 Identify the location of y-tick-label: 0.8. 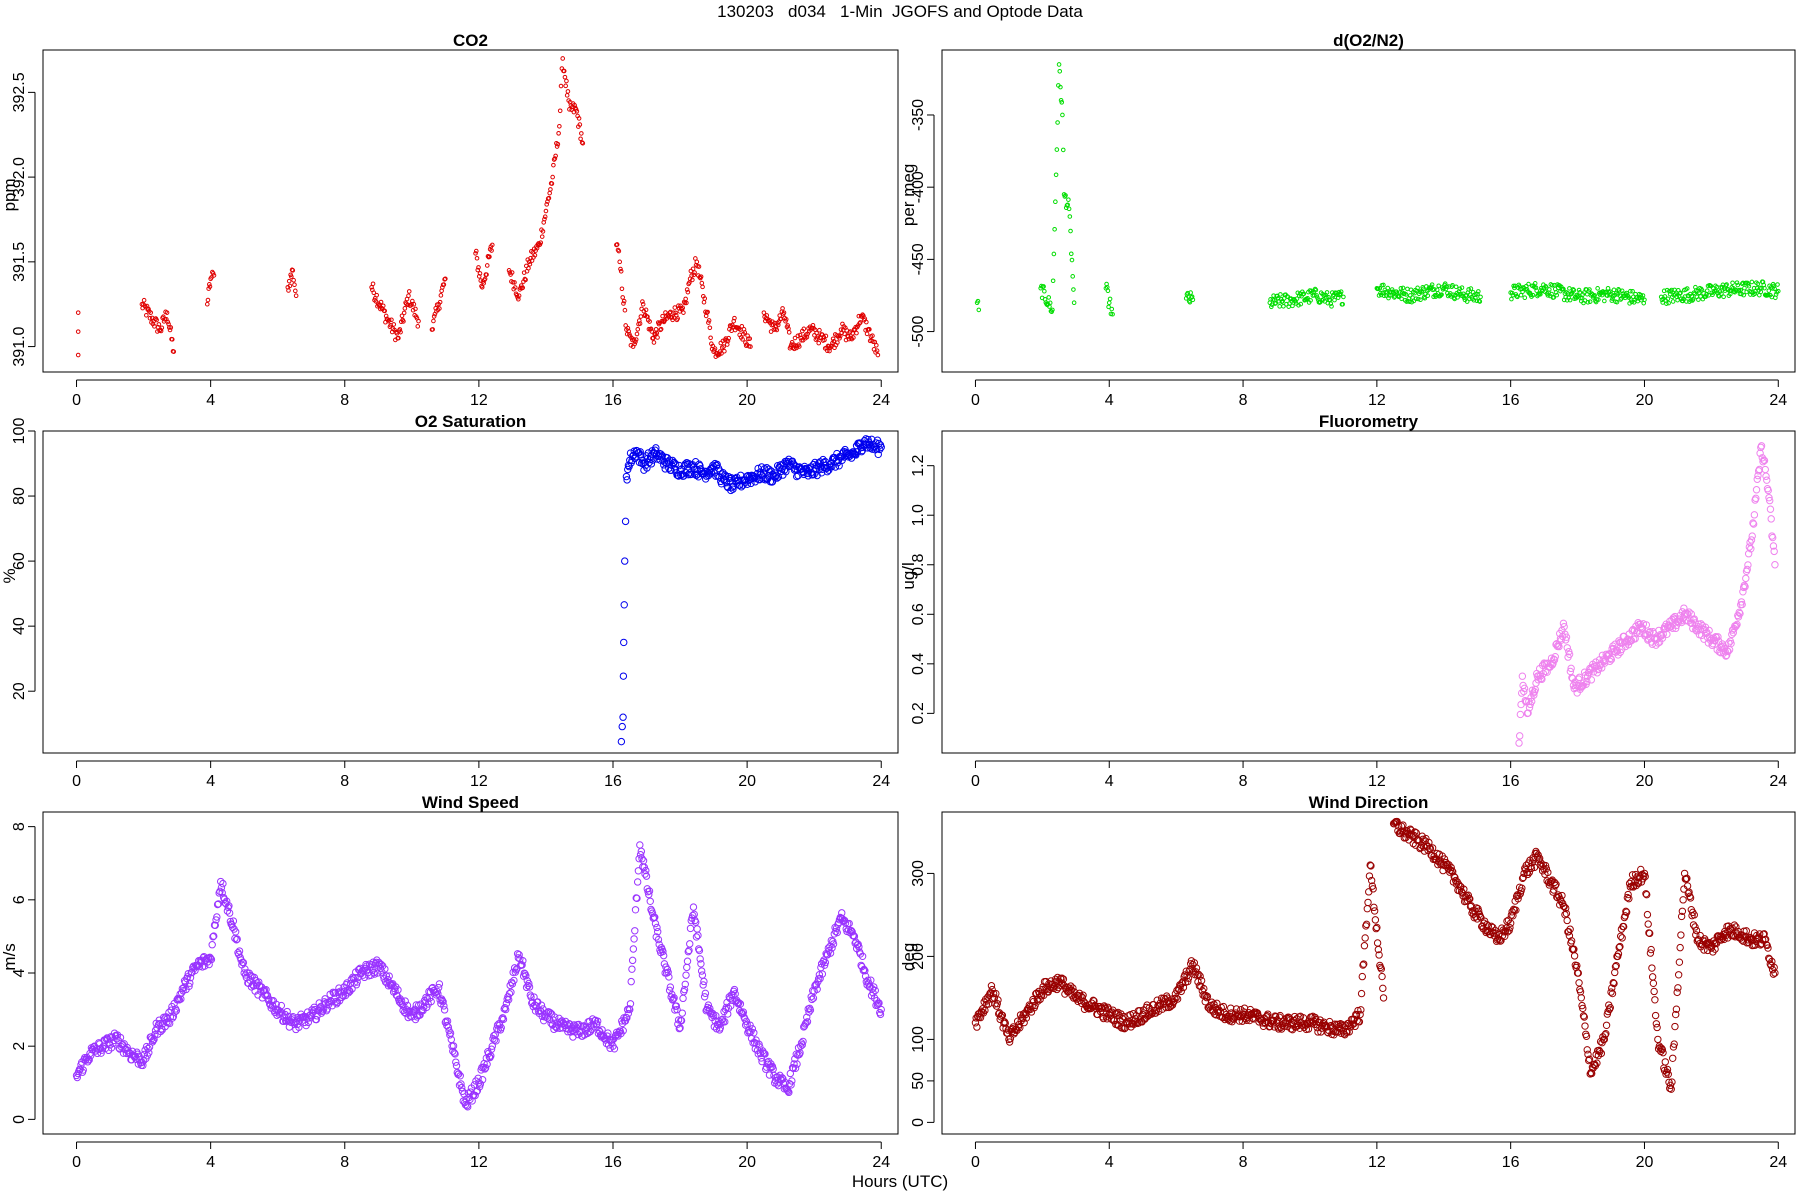
(918, 565).